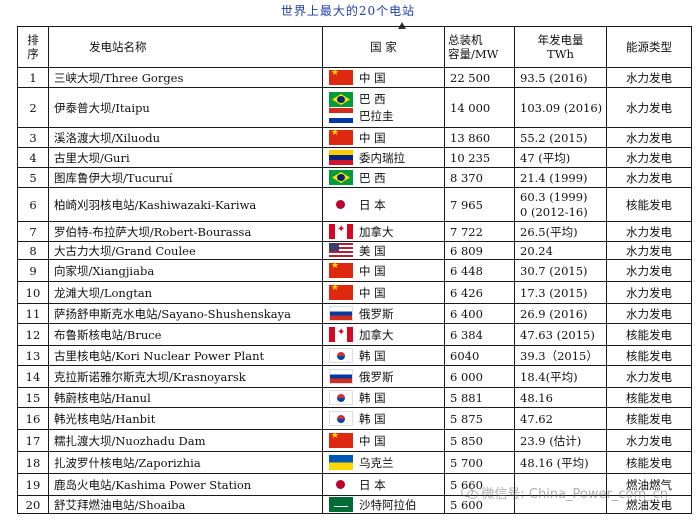  I want to click on generation-value: 47.63 (2015), so click(557, 334).